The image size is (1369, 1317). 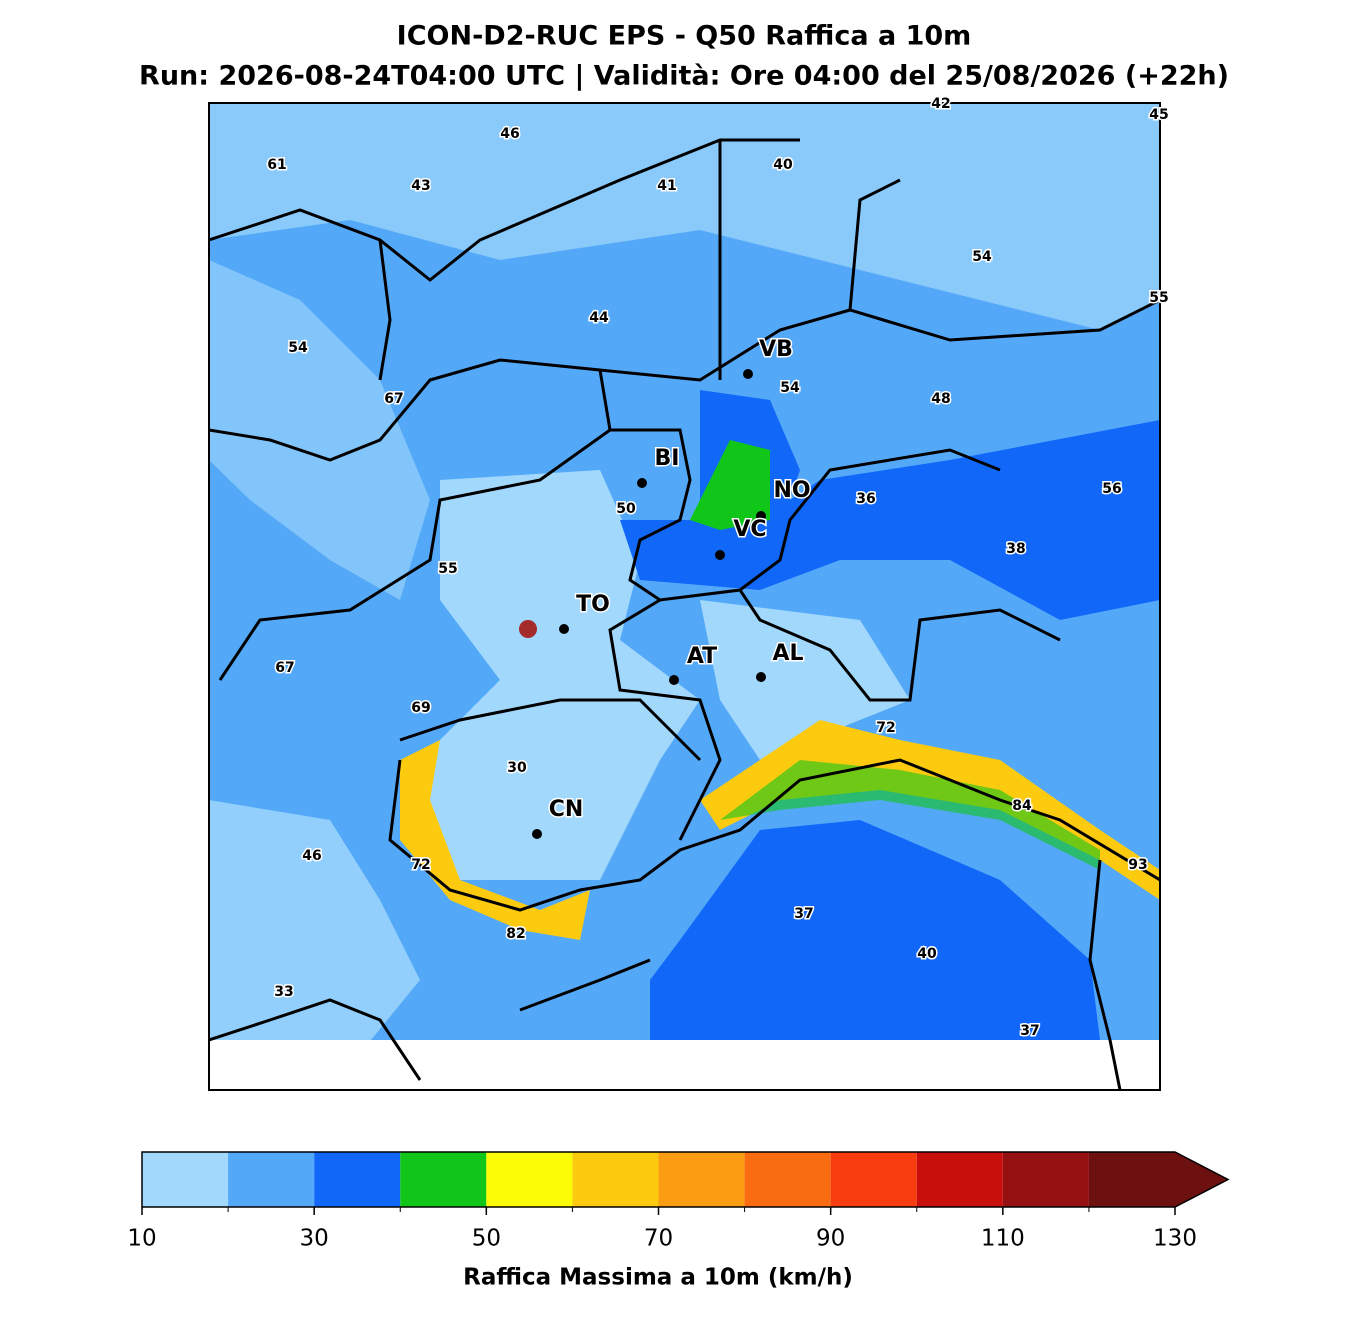 What do you see at coordinates (1015, 549) in the screenshot?
I see `map-value-label: 38` at bounding box center [1015, 549].